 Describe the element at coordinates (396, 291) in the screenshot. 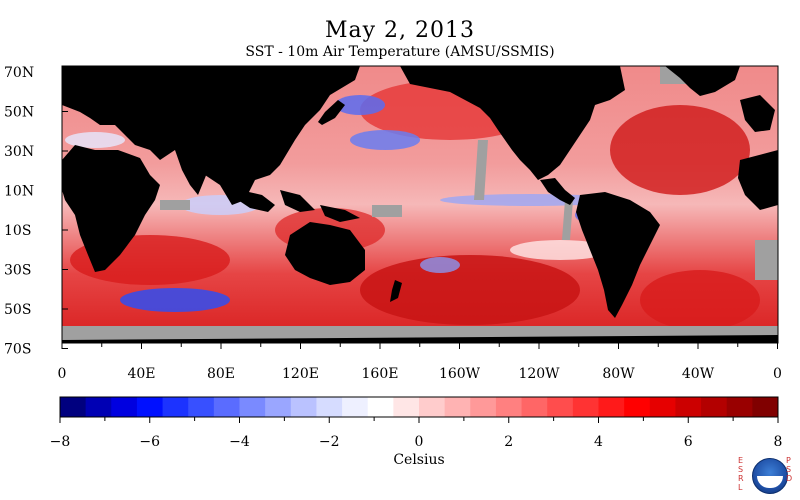

I see `landmass-new-zealand` at that location.